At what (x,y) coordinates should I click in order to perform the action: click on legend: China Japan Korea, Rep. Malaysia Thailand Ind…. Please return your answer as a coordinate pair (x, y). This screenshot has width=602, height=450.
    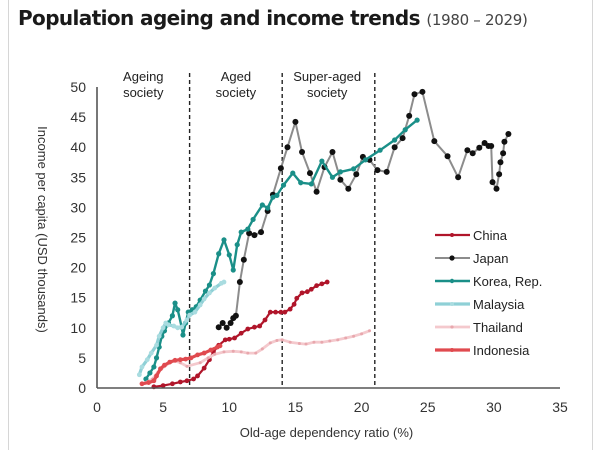
    Looking at the image, I should click on (488, 293).